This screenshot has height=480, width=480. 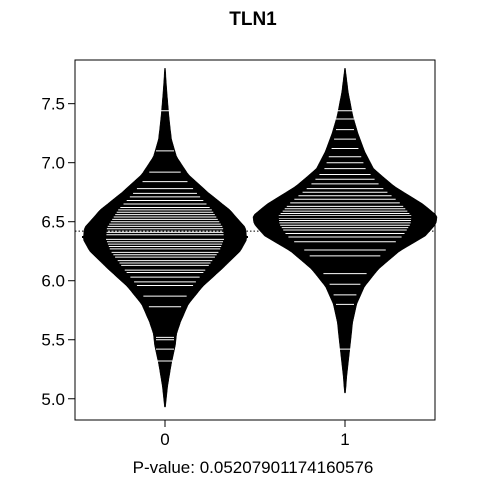 What do you see at coordinates (344, 439) in the screenshot?
I see `x-tick-label: 1` at bounding box center [344, 439].